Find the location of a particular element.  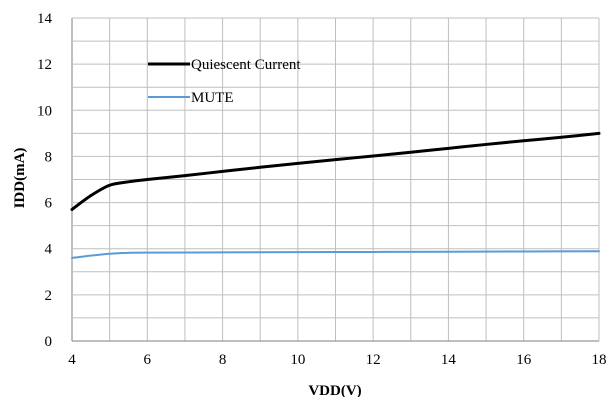

x-tick-label: 16 is located at coordinates (524, 360).